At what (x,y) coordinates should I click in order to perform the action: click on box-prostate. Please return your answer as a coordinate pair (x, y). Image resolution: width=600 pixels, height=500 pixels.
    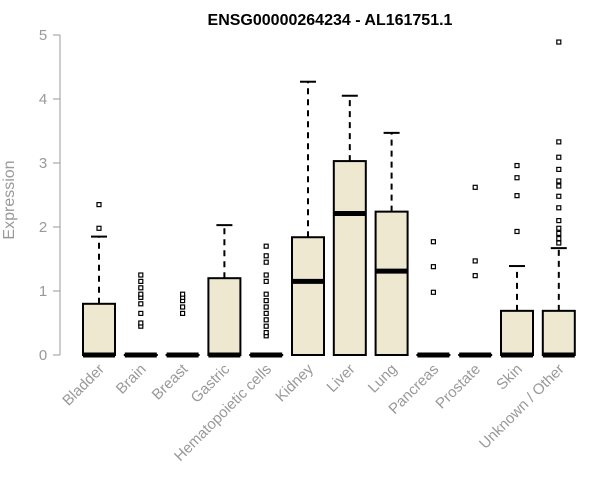
    Looking at the image, I should click on (475, 271).